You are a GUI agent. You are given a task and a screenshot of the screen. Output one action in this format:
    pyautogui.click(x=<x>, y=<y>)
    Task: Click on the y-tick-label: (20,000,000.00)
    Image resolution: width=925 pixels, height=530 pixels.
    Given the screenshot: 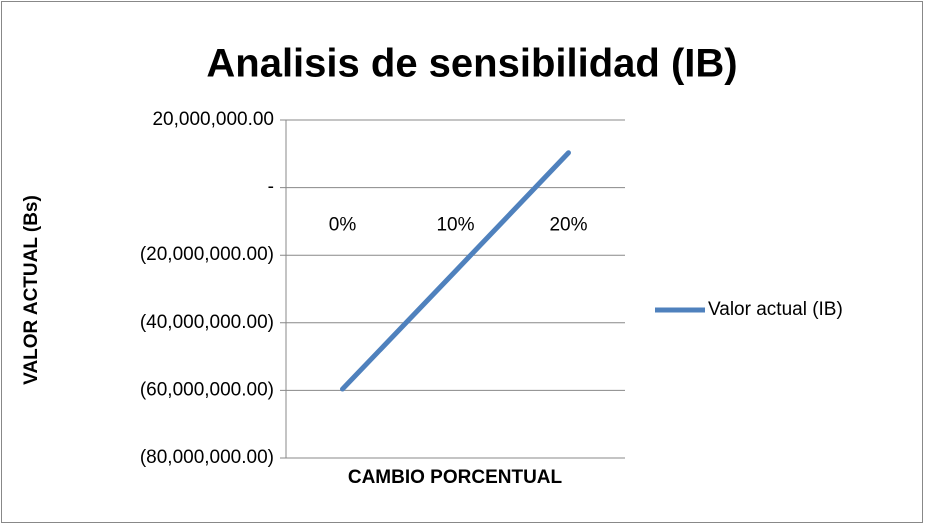 What is the action you would take?
    pyautogui.click(x=207, y=254)
    